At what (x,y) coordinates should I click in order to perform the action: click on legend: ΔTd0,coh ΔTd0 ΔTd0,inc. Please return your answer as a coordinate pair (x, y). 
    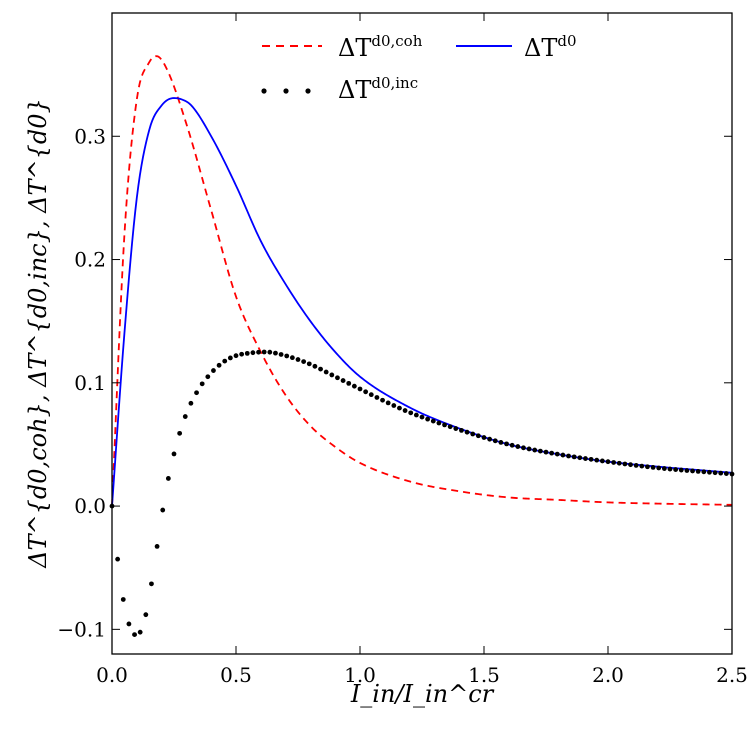
    Looking at the image, I should click on (419, 68).